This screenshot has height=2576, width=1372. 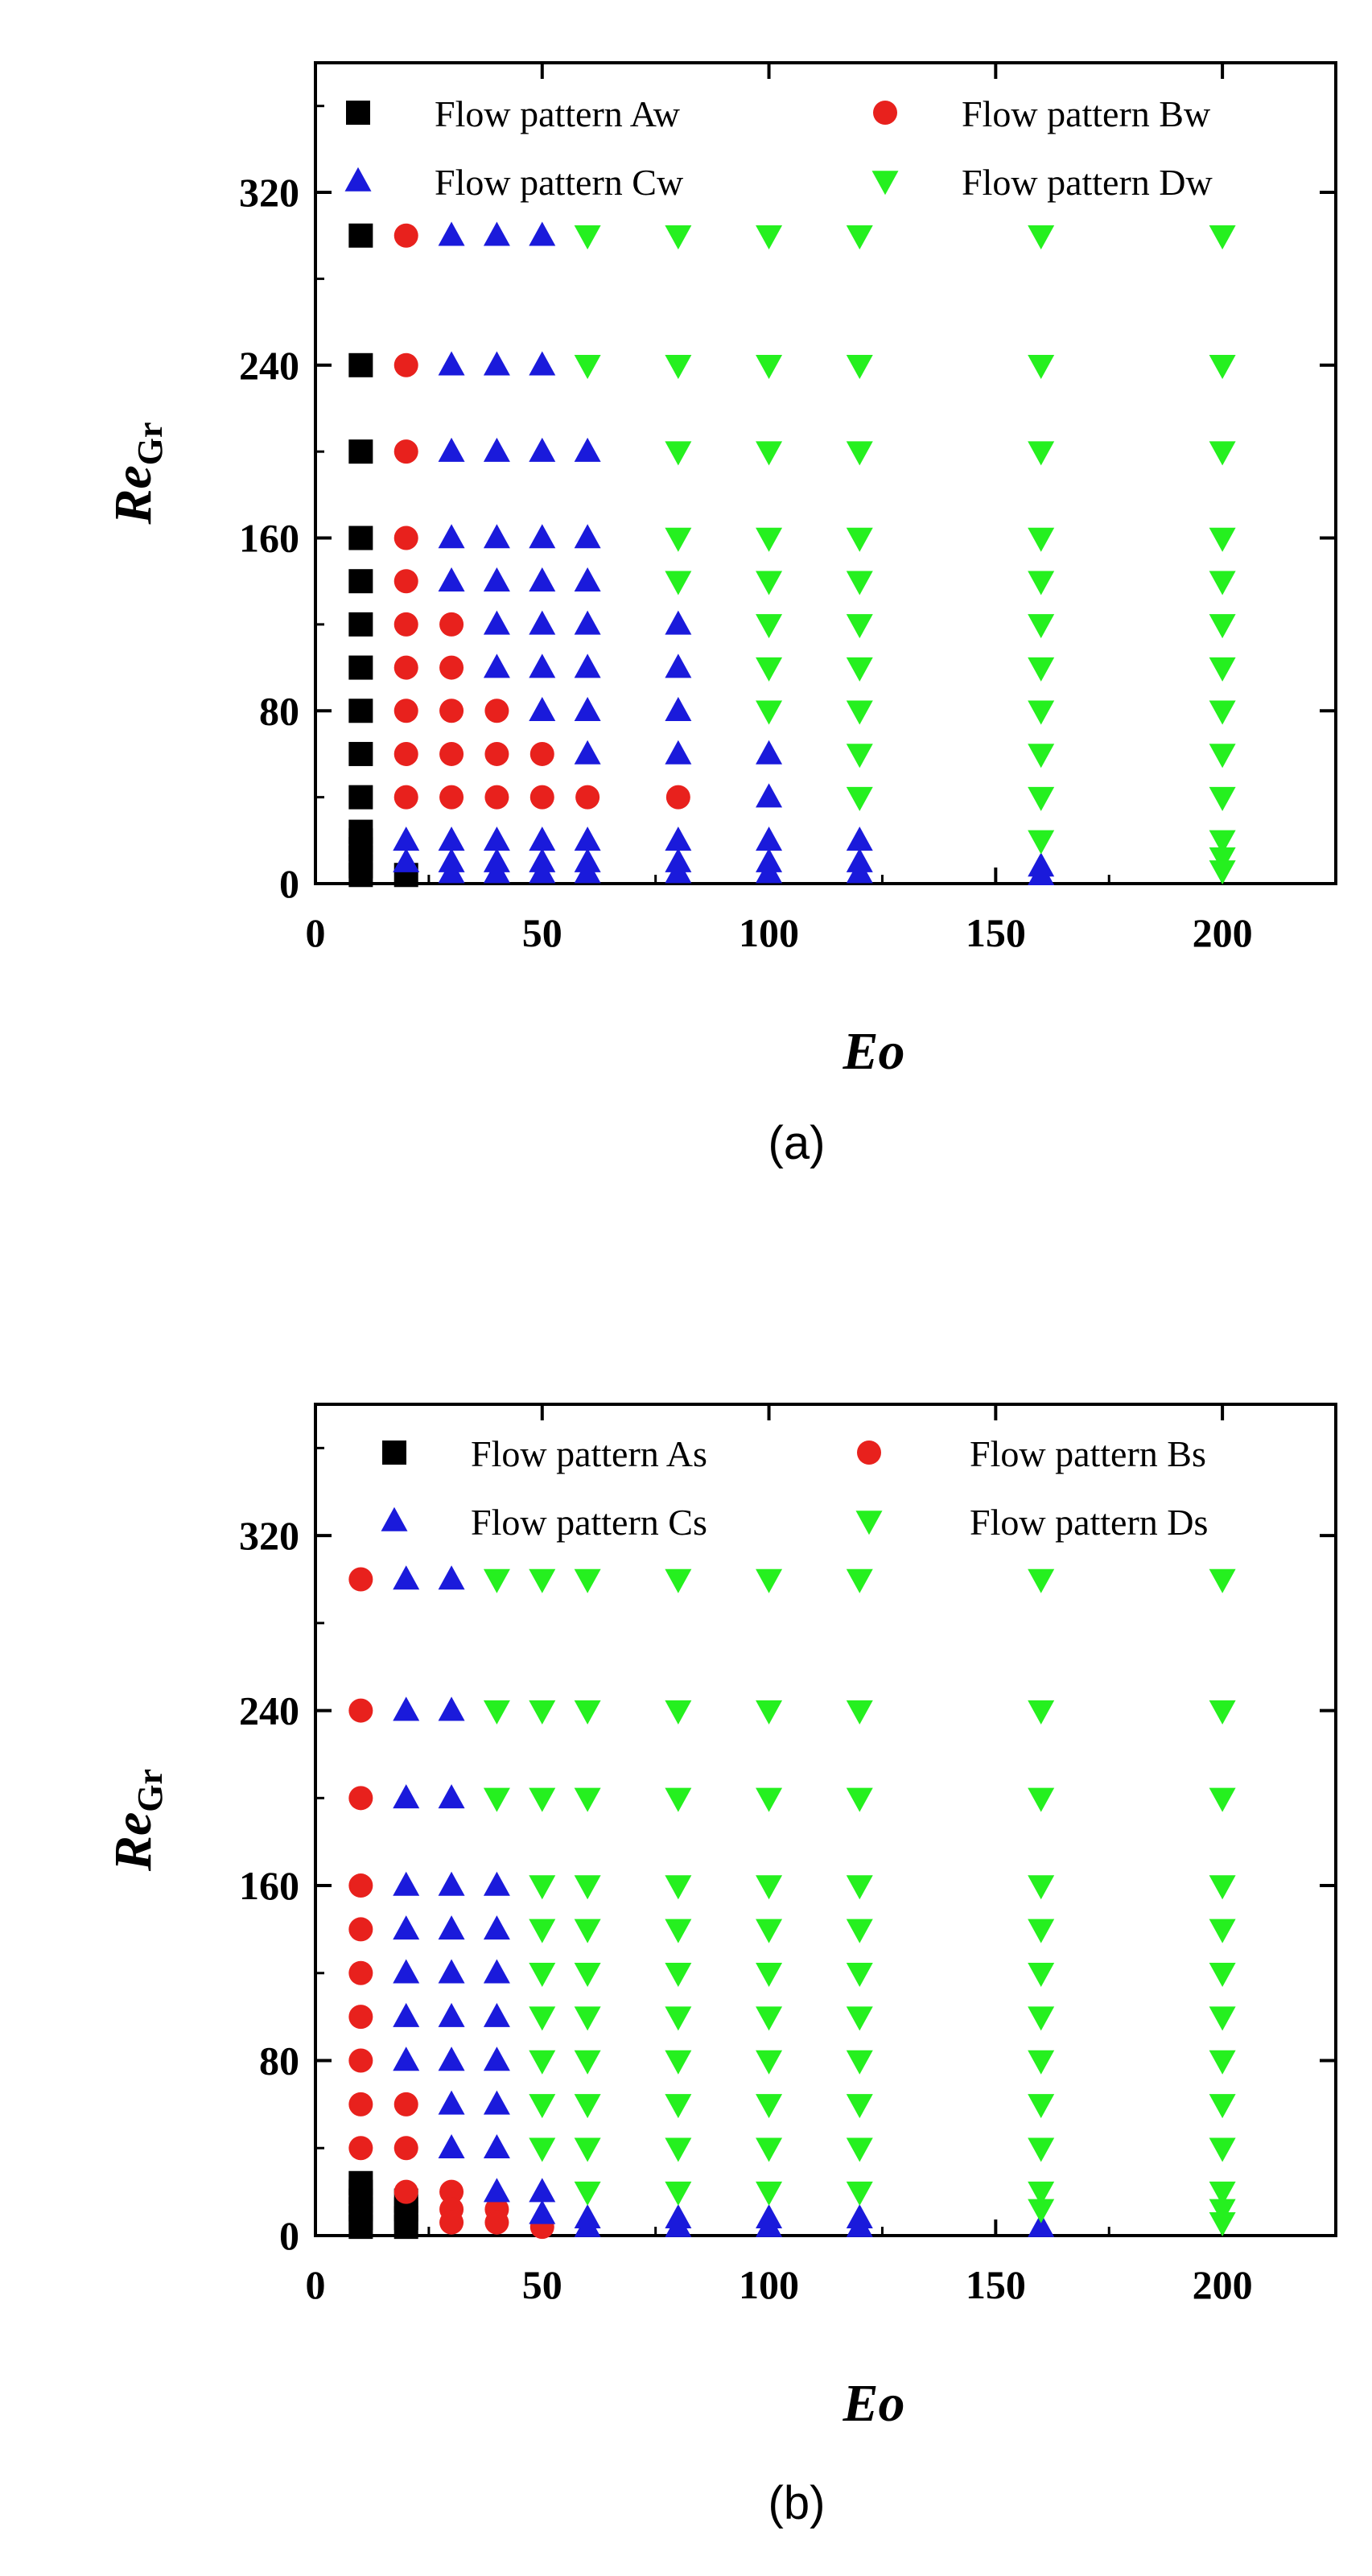 I want to click on x-tick-label: 0, so click(x=316, y=2284).